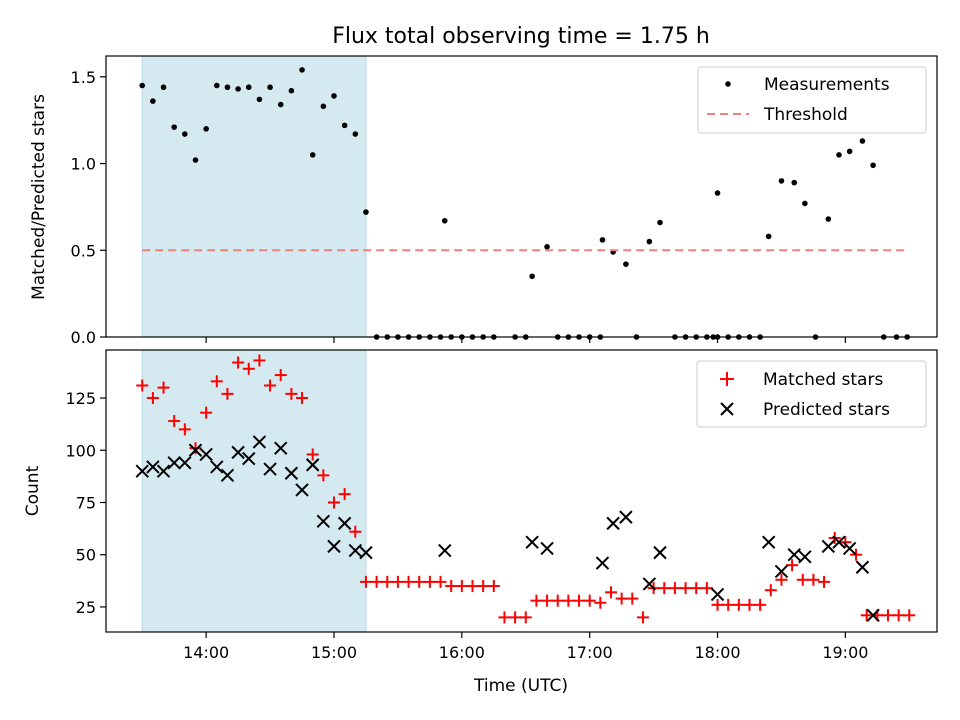 The height and width of the screenshot is (720, 960). I want to click on legend-marker-predicted, so click(727, 409).